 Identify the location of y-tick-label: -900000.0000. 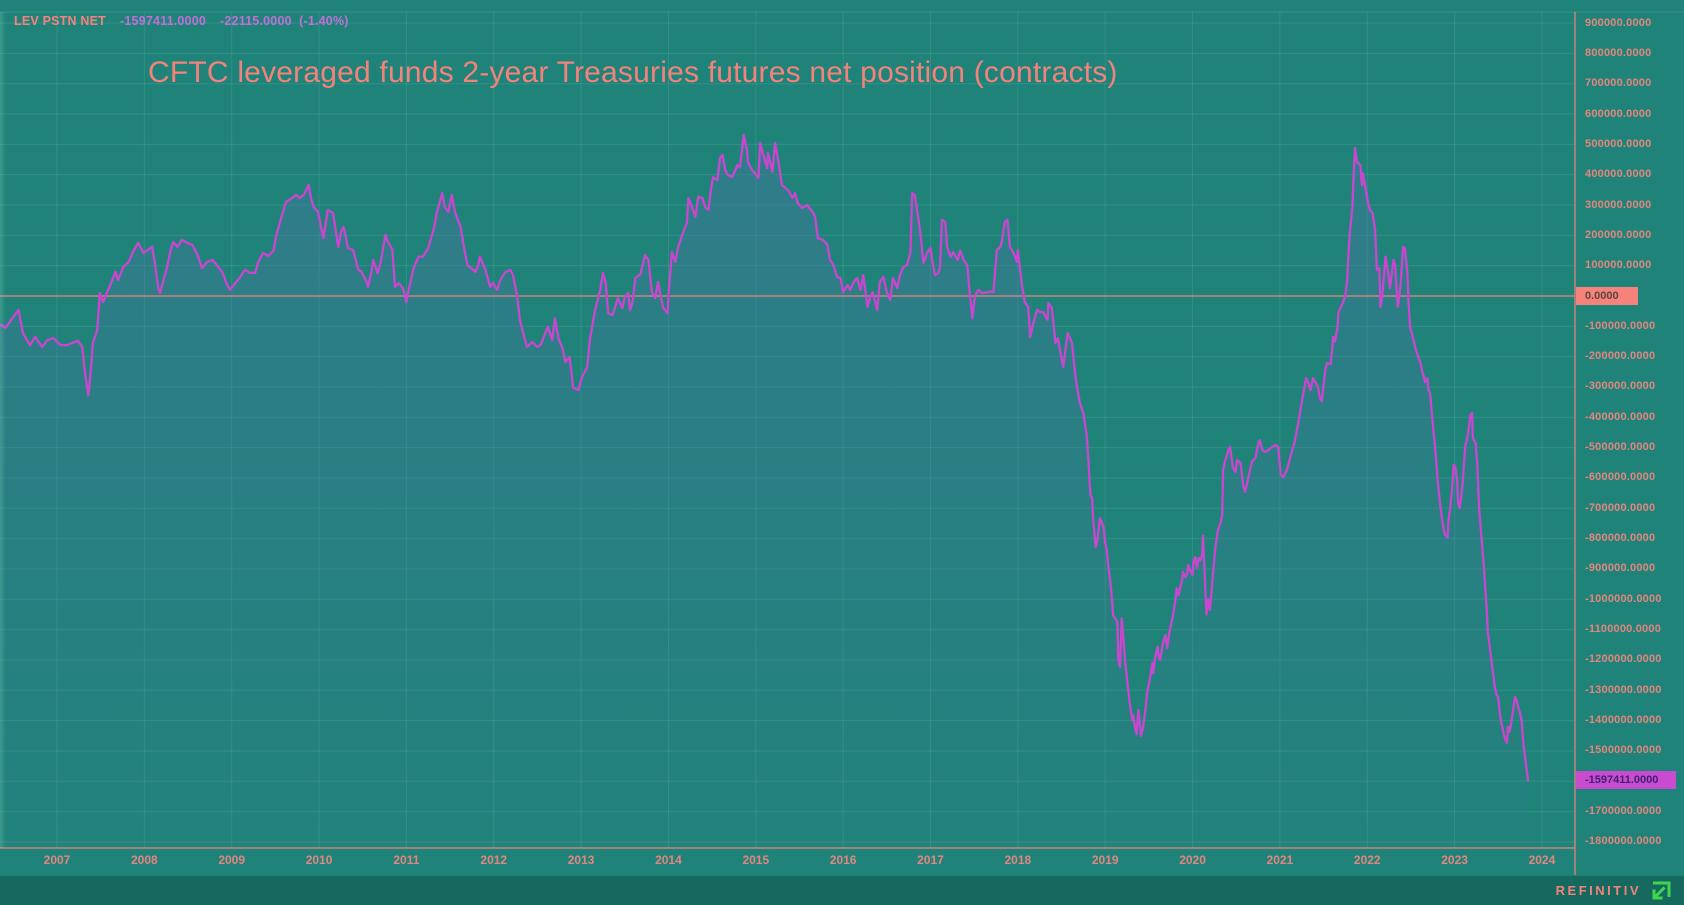
(1620, 568).